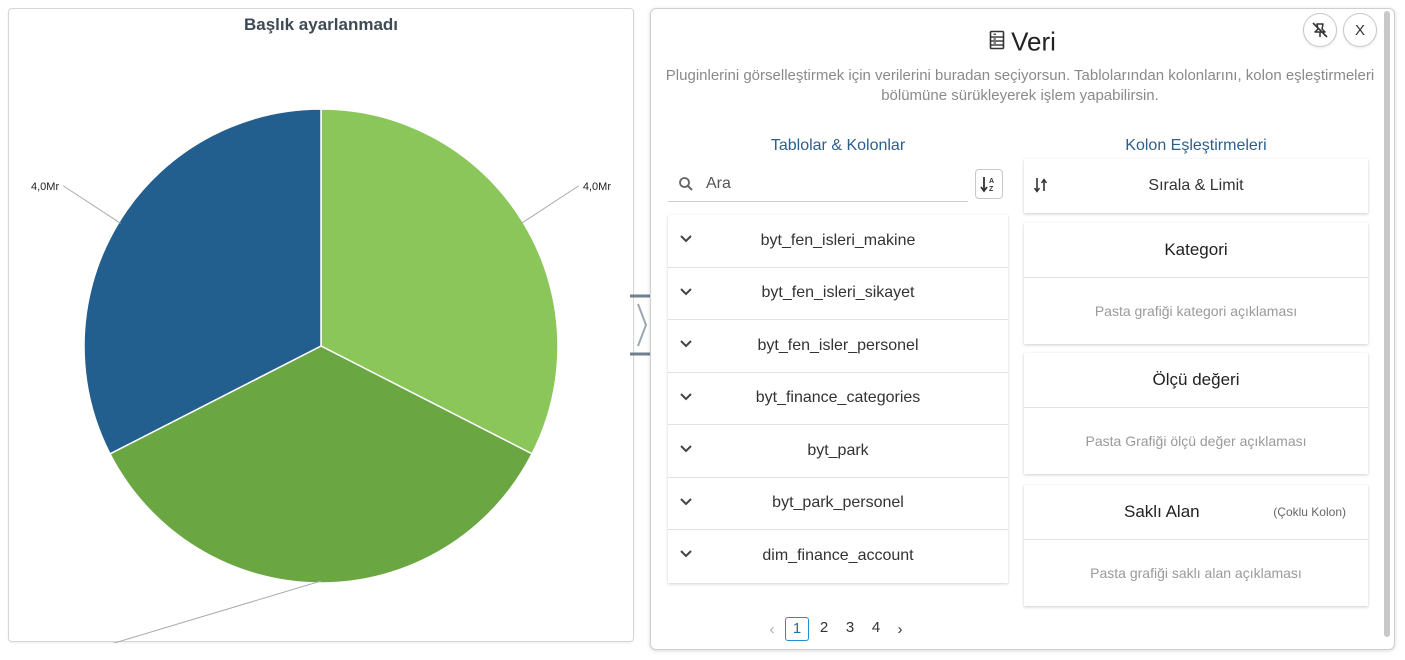 The width and height of the screenshot is (1405, 660). What do you see at coordinates (321, 24) in the screenshot?
I see `chart-title: Başlık ayarlanmadı` at bounding box center [321, 24].